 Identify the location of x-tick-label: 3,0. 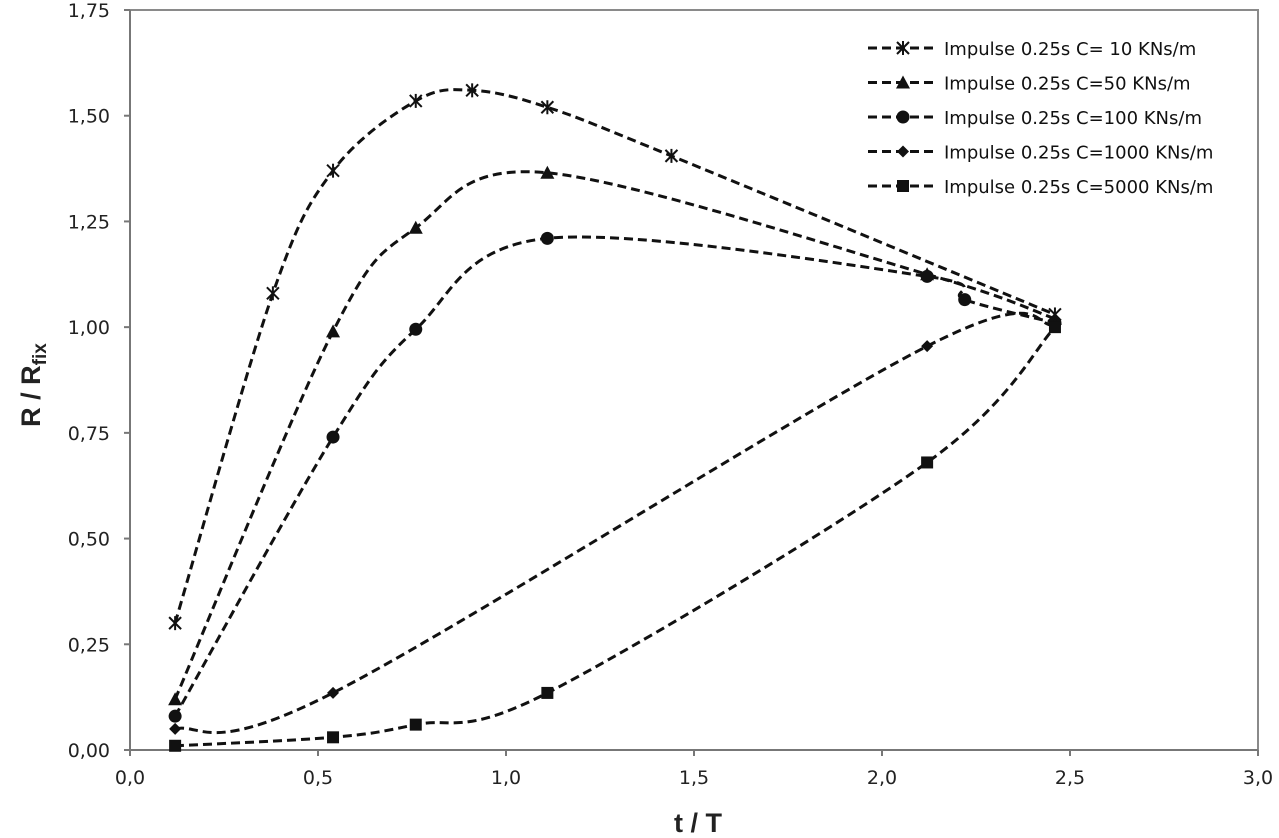
(1258, 778).